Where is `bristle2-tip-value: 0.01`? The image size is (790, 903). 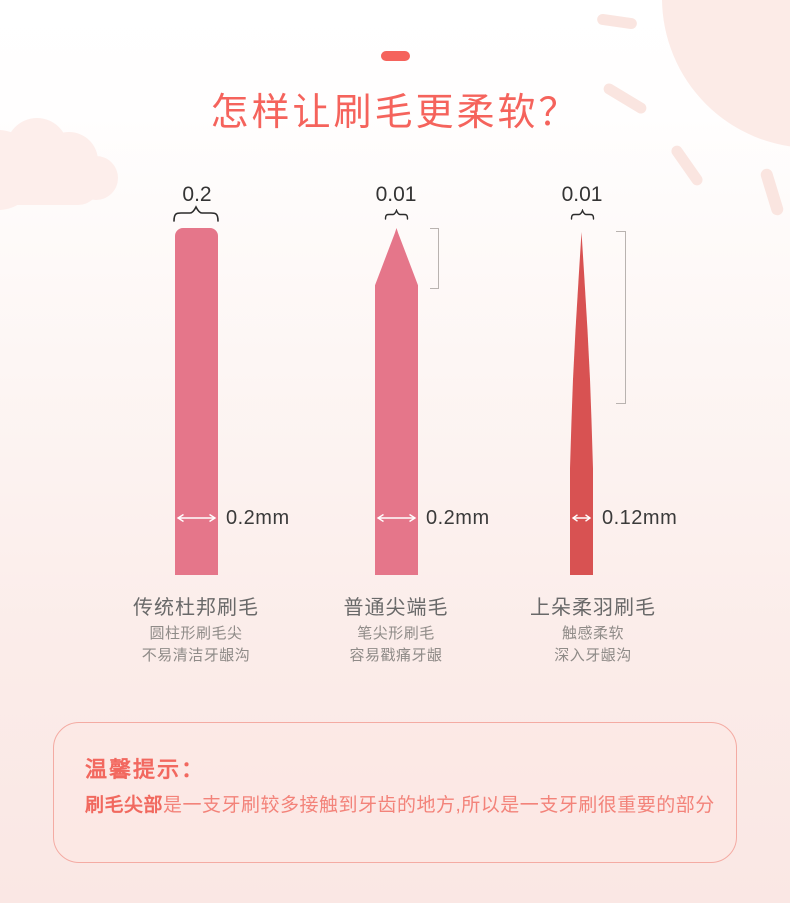
bristle2-tip-value: 0.01 is located at coordinates (396, 194).